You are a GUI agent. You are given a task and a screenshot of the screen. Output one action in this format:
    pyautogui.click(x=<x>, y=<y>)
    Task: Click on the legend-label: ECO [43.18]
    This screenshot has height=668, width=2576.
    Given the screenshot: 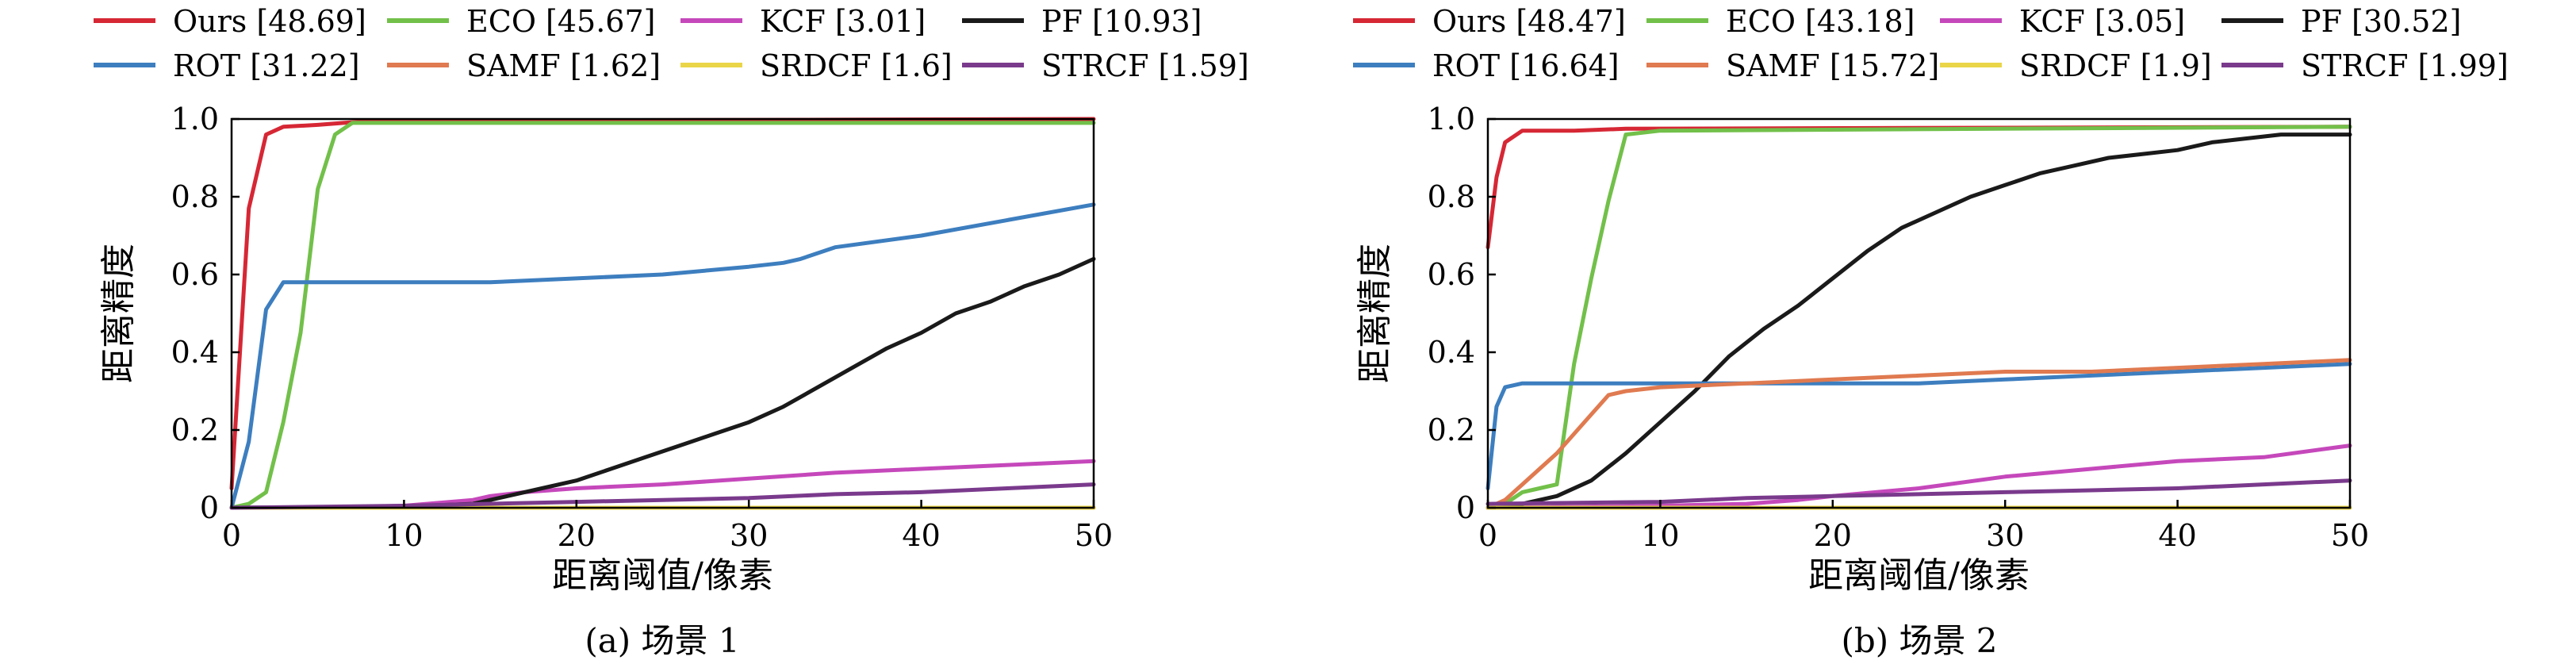 What is the action you would take?
    pyautogui.click(x=1821, y=21)
    